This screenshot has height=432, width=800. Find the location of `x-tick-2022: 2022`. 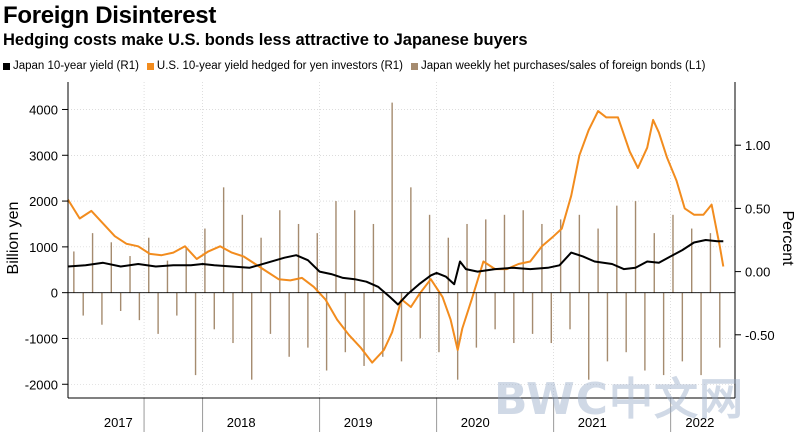

x-tick-2022: 2022 is located at coordinates (699, 422).